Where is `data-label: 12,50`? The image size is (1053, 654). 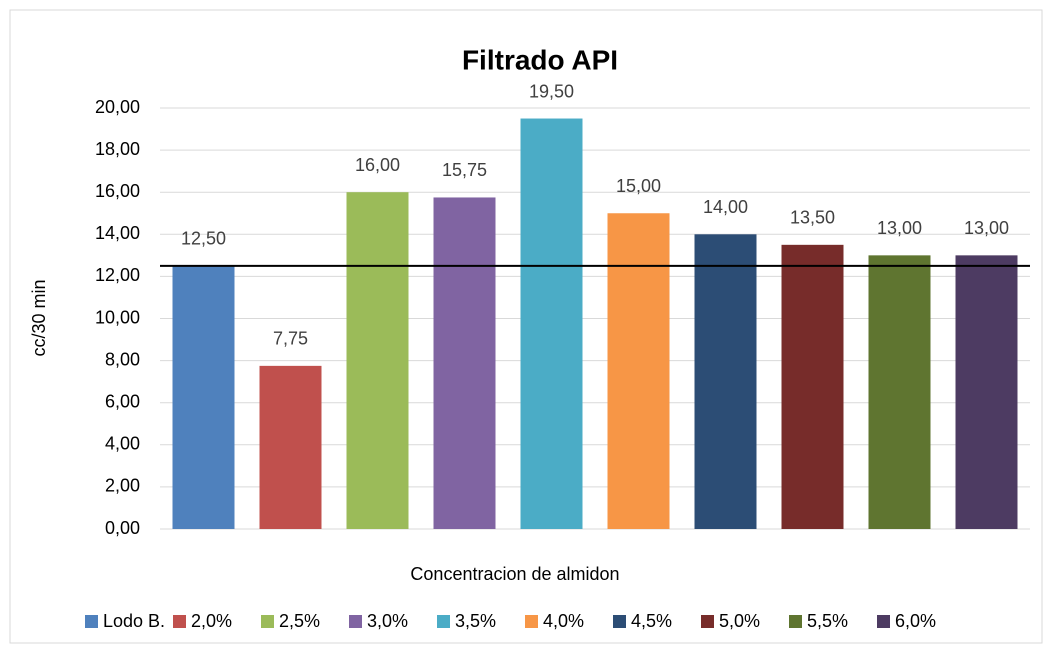 data-label: 12,50 is located at coordinates (203, 239).